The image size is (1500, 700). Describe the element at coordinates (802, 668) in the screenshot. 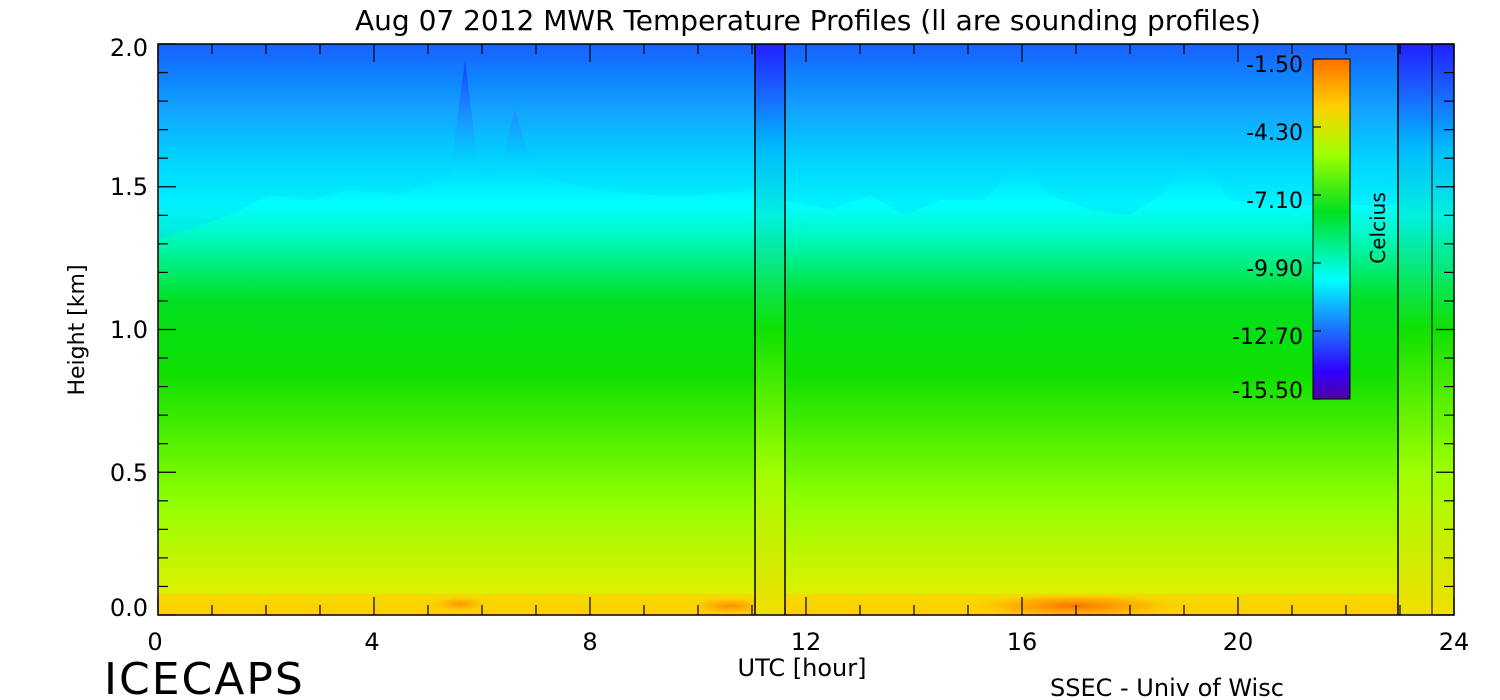

I see `x-axis-label: UTC [hour]` at that location.